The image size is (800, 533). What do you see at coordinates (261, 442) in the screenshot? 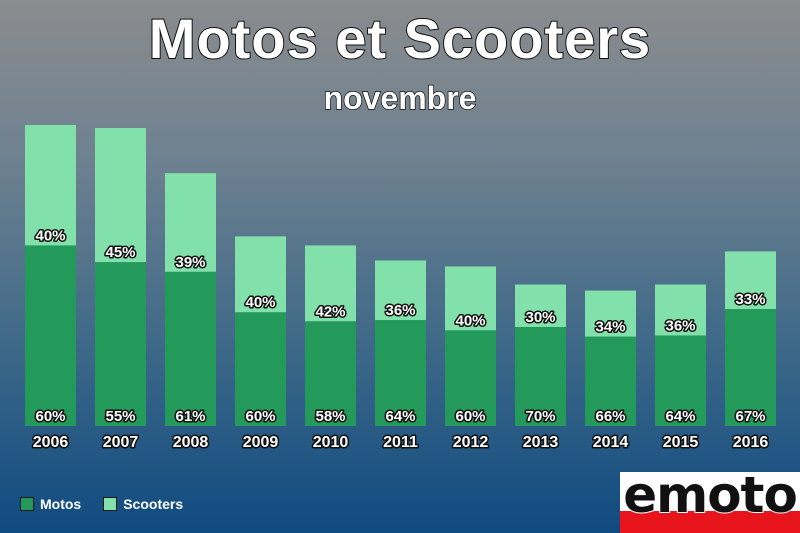
I see `x-tick-label-2009: 2009` at bounding box center [261, 442].